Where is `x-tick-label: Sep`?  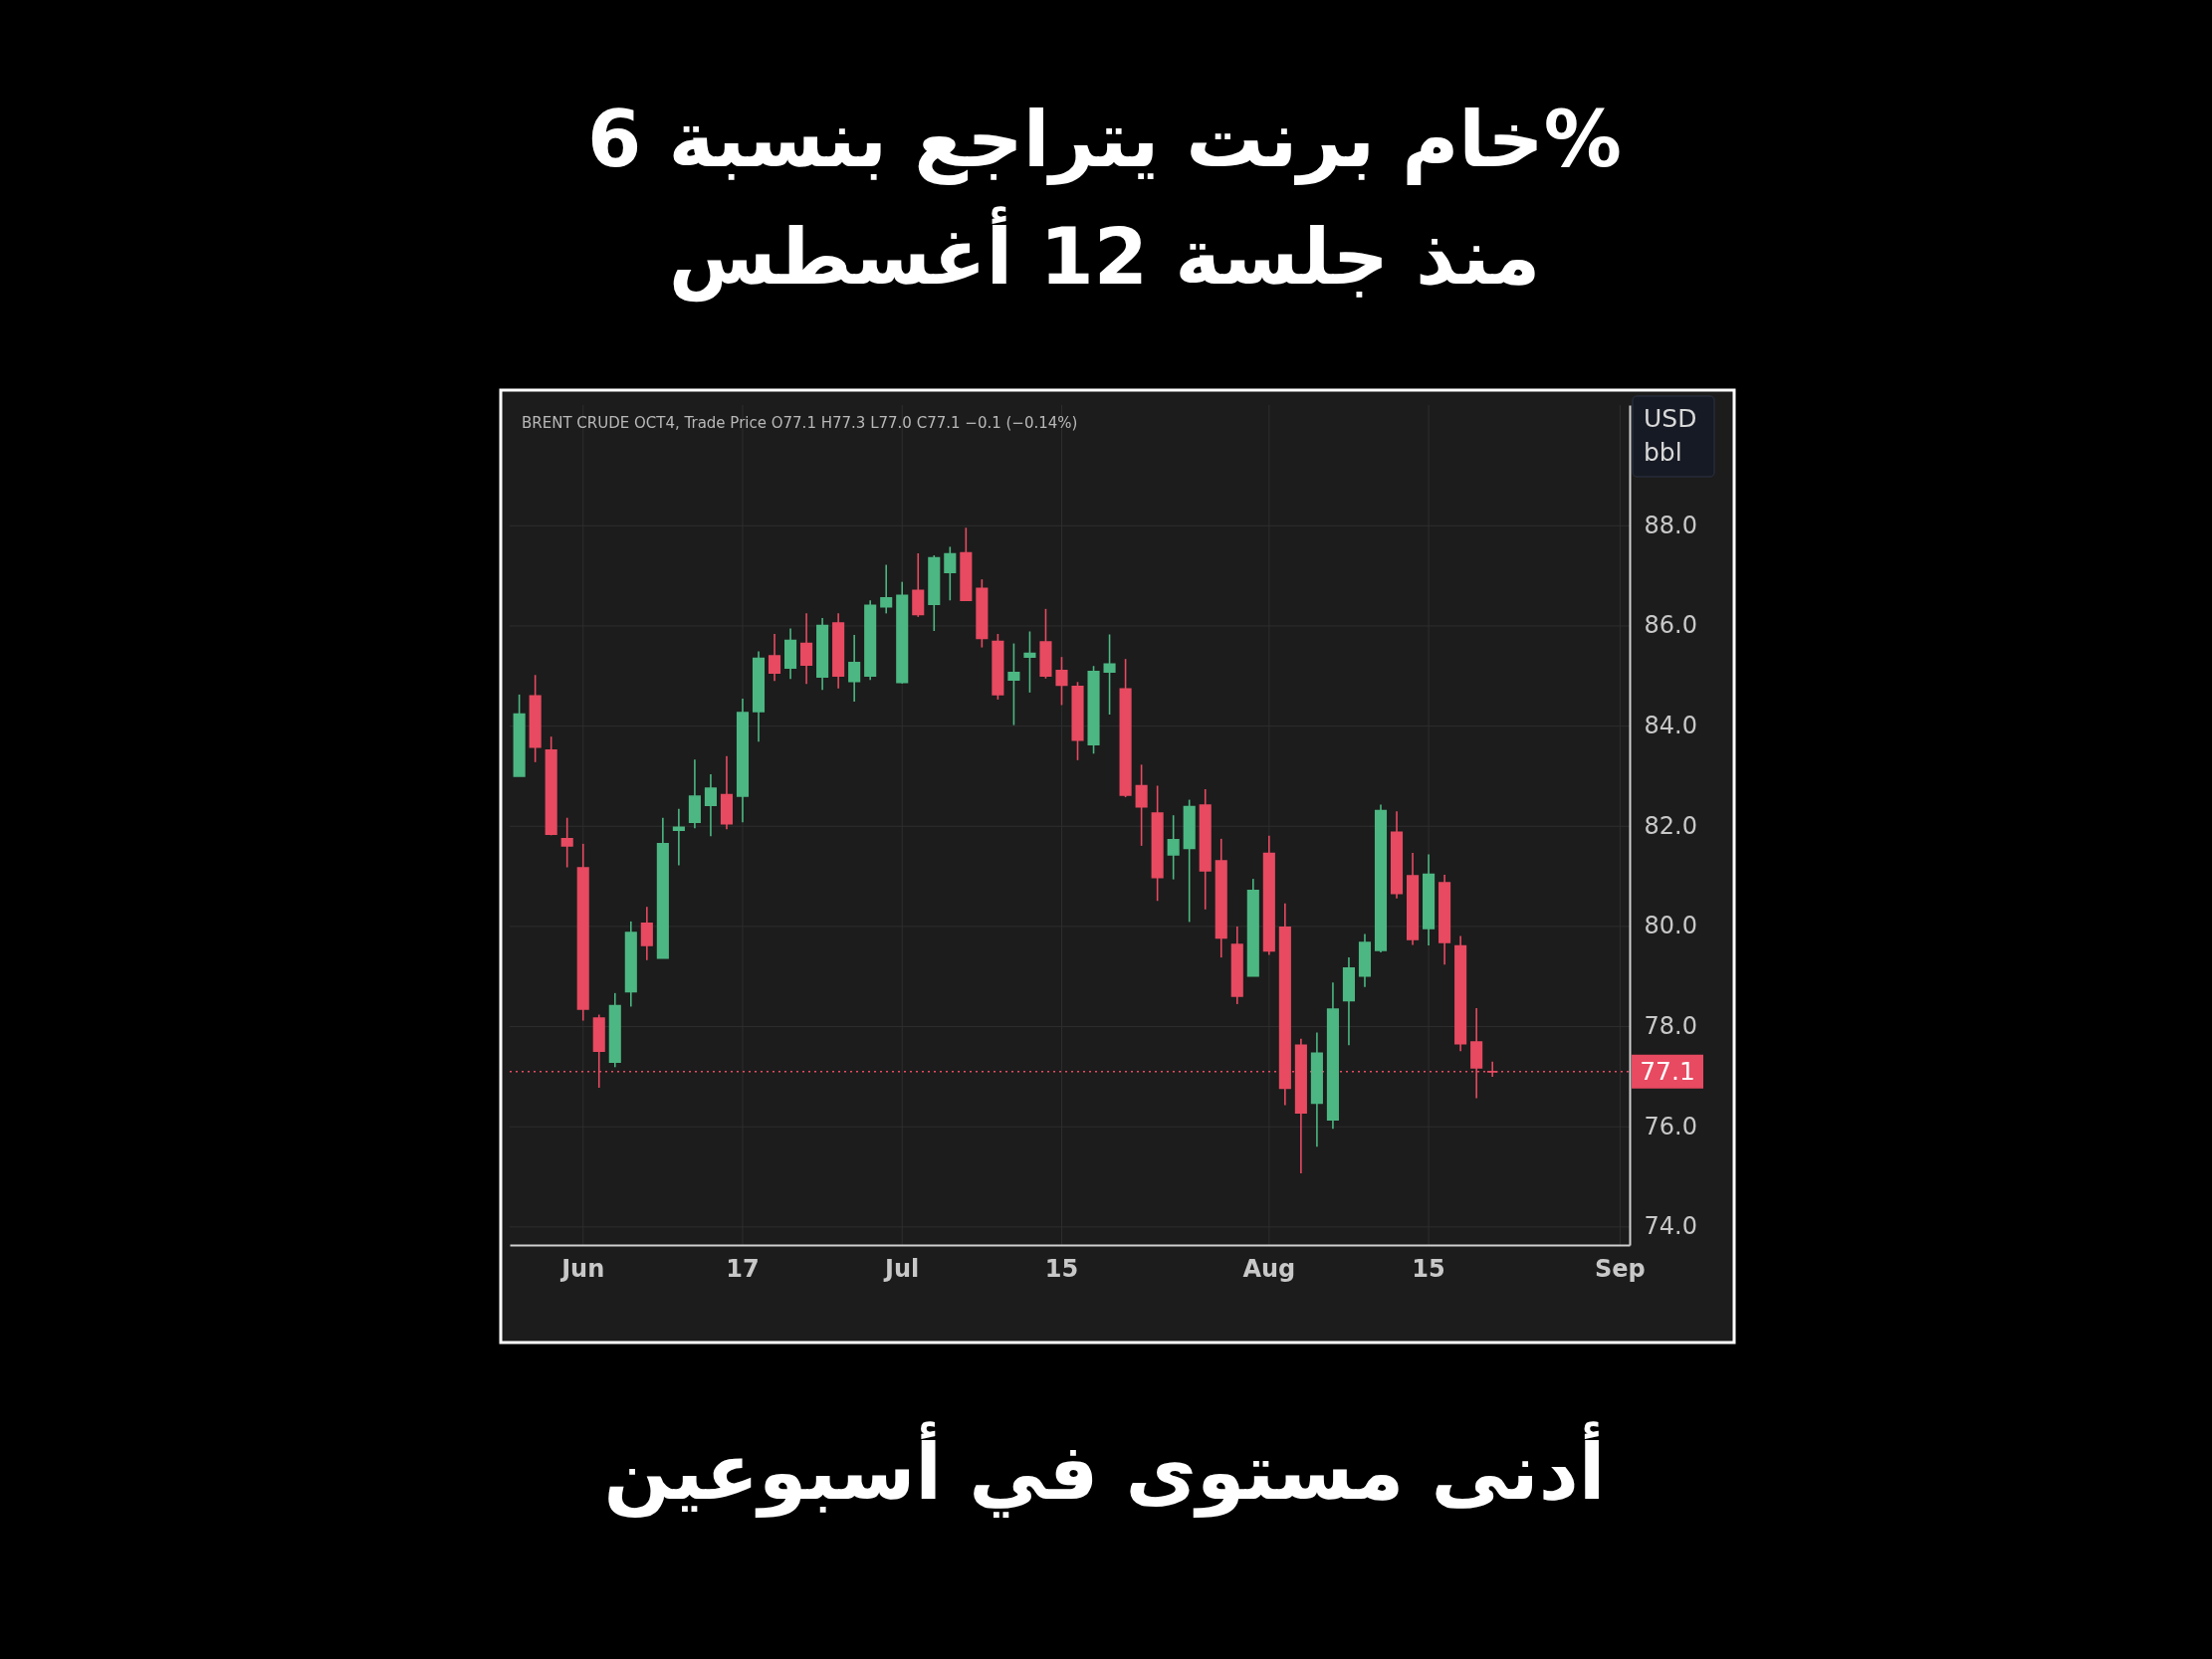
x-tick-label: Sep is located at coordinates (1620, 1268).